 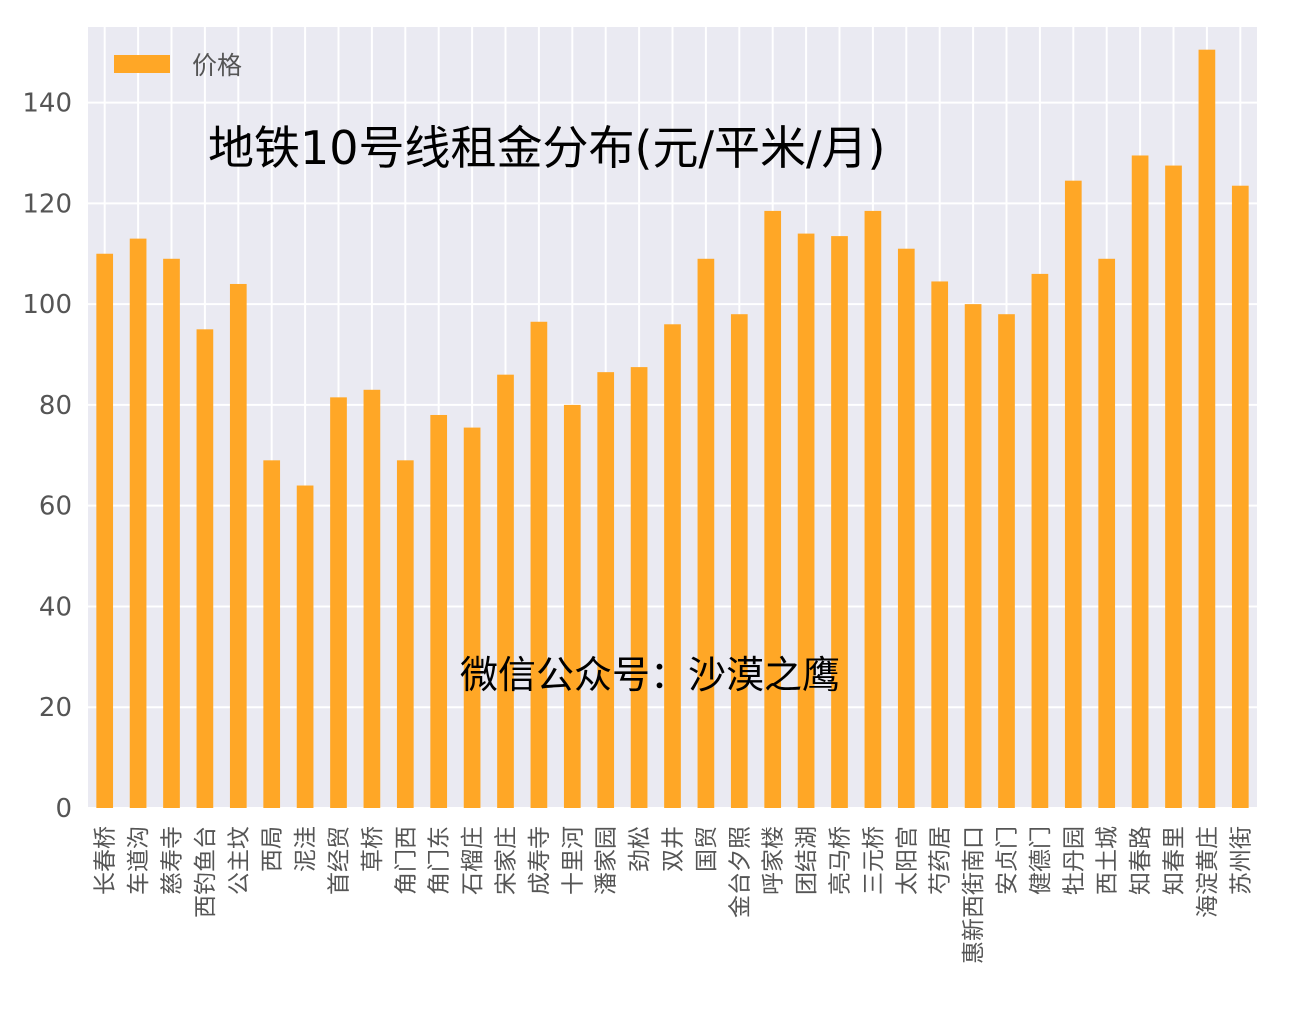 What do you see at coordinates (142, 64) in the screenshot?
I see `legend-swatch` at bounding box center [142, 64].